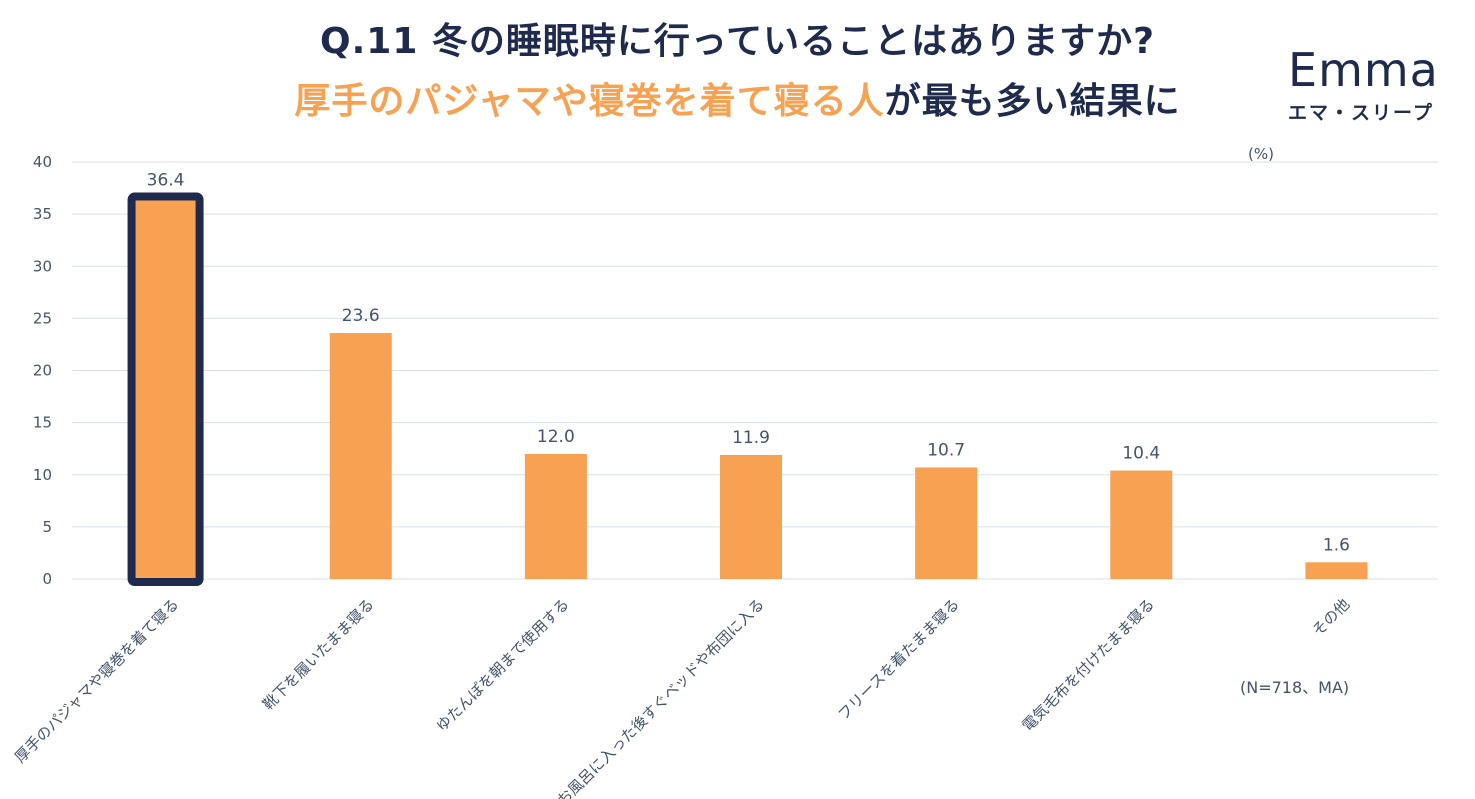  What do you see at coordinates (47, 579) in the screenshot?
I see `y-tick-label: 0` at bounding box center [47, 579].